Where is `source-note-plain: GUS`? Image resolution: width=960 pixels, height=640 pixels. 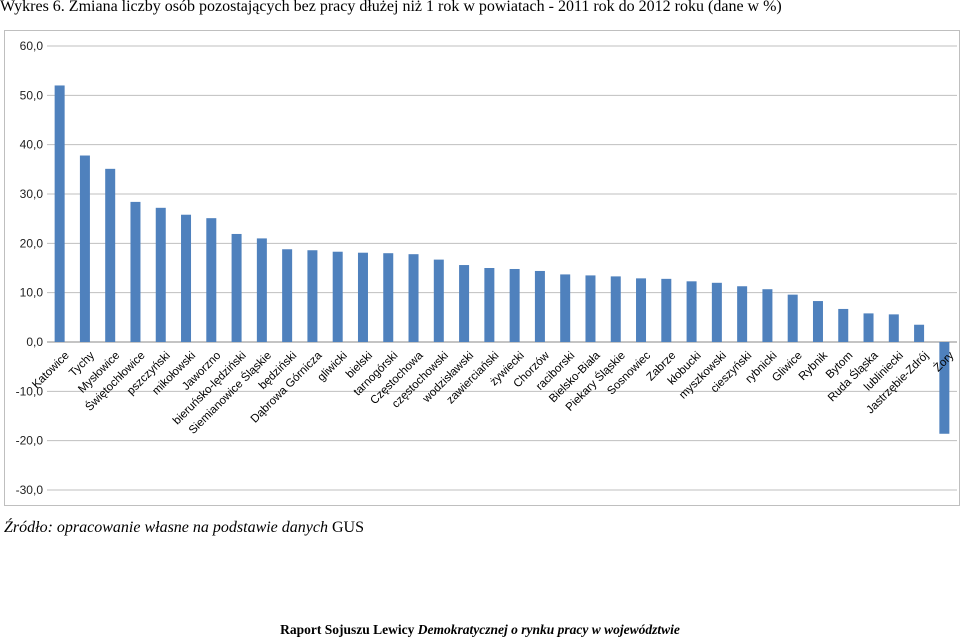
source-note-plain: GUS is located at coordinates (345, 527).